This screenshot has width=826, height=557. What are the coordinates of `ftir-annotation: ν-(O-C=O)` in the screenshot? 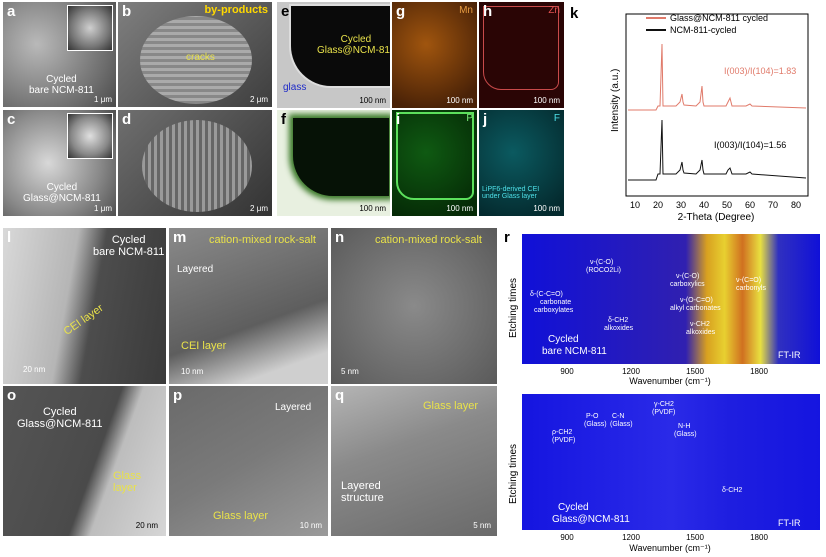 It's located at (696, 300).